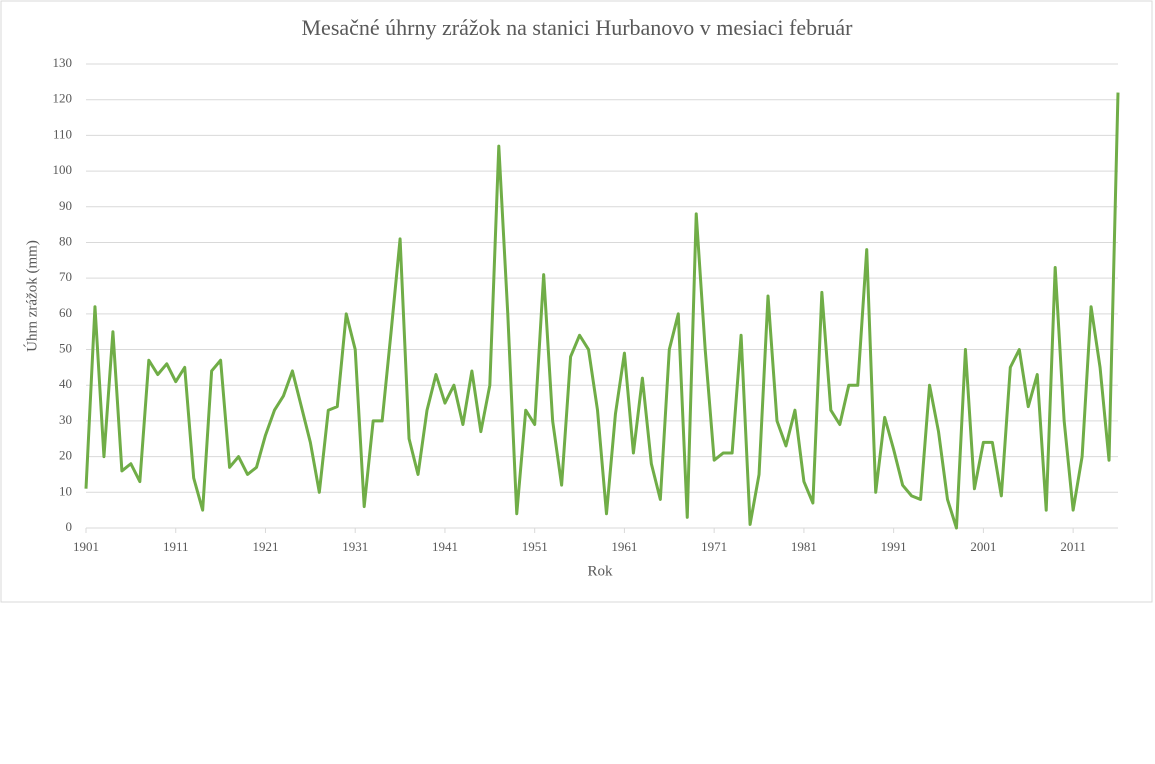  What do you see at coordinates (86, 546) in the screenshot?
I see `x-tick-label: 1901` at bounding box center [86, 546].